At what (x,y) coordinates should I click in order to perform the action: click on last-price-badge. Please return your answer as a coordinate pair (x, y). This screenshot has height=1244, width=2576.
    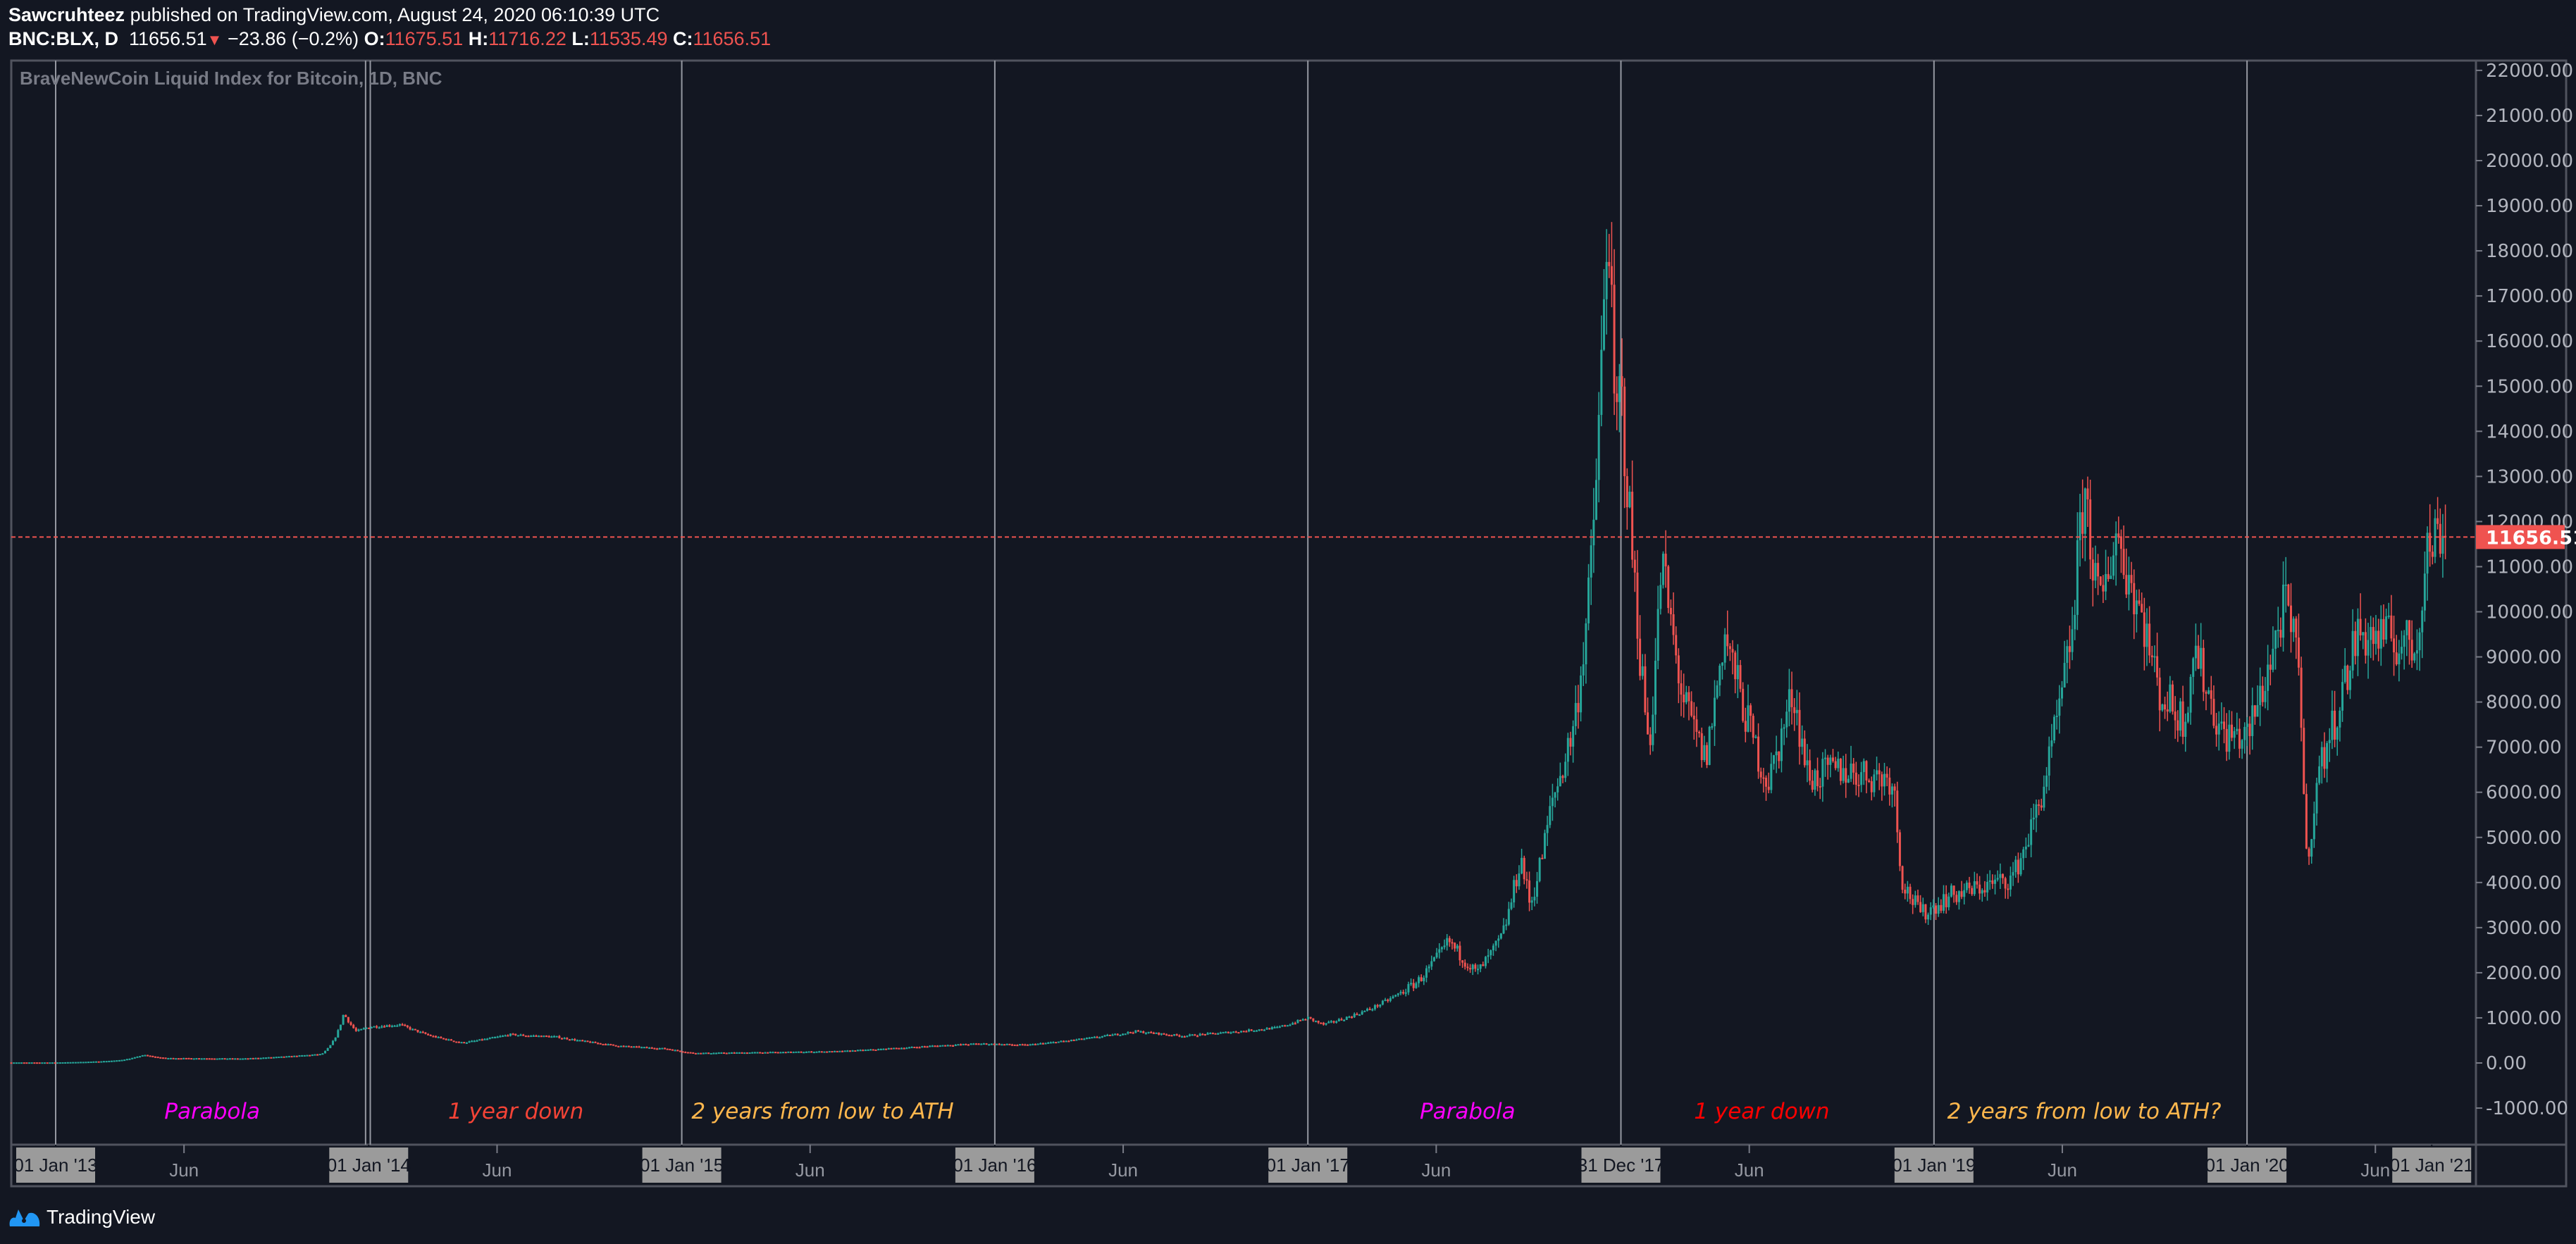
    Looking at the image, I should click on (2520, 537).